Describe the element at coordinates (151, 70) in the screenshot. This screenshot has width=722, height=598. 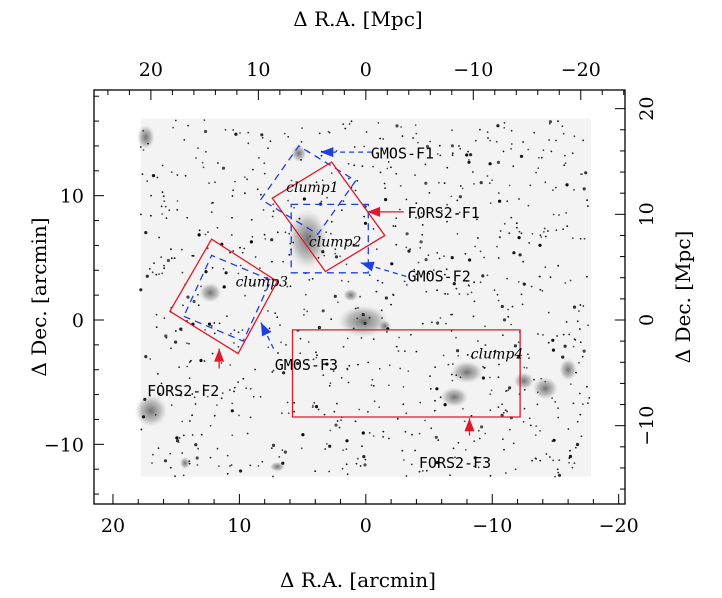
I see `top-tick-label: 20` at that location.